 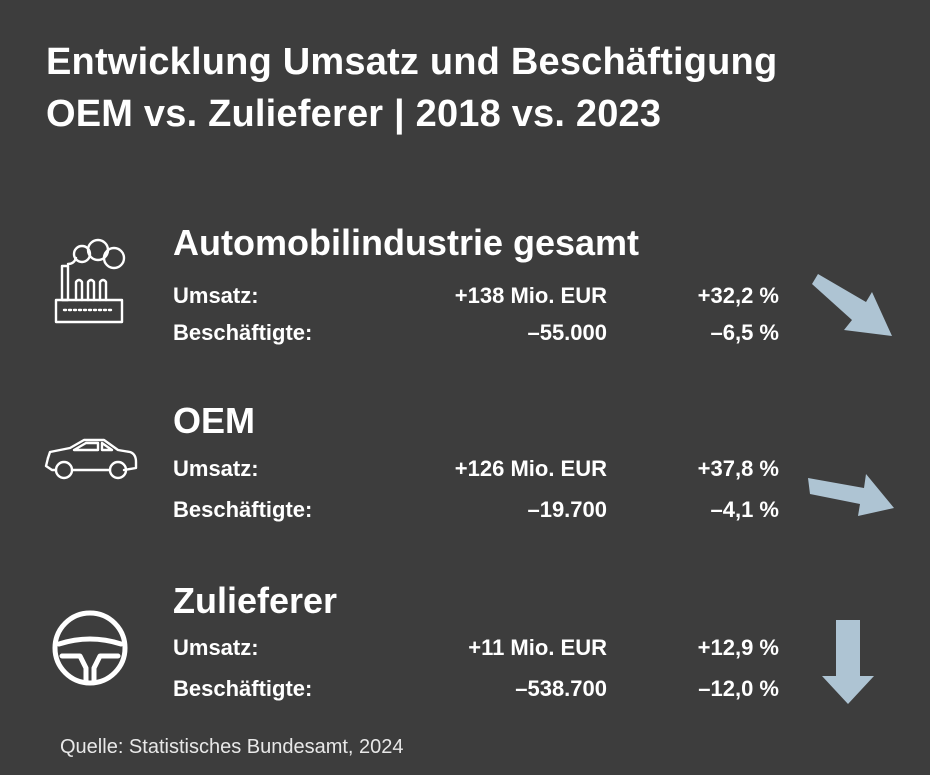 I want to click on arrow-down-right-icon, so click(x=852, y=305).